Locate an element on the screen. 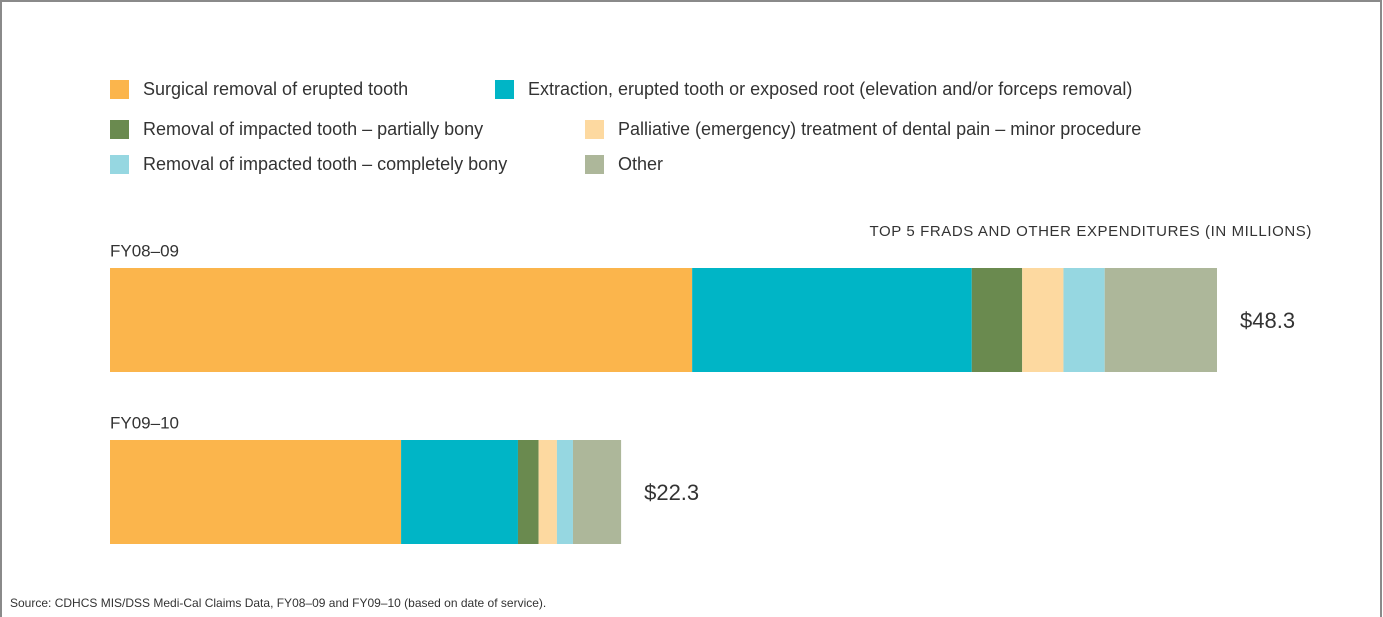 Image resolution: width=1383 pixels, height=617 pixels. category-label: FY09–10 is located at coordinates (144, 422).